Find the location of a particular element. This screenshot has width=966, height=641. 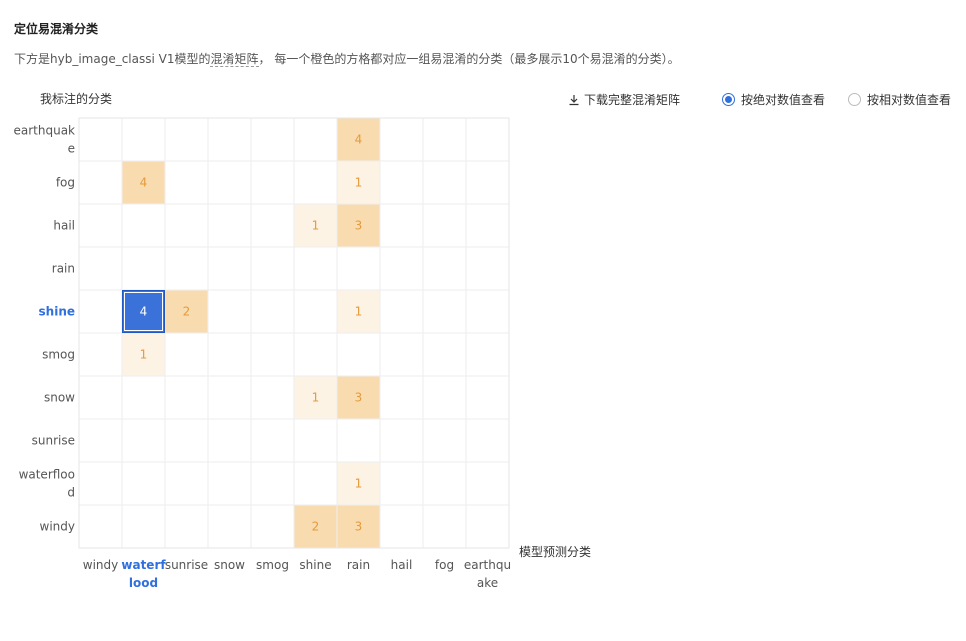

radio-relative: 按相对数值查看 is located at coordinates (899, 99).